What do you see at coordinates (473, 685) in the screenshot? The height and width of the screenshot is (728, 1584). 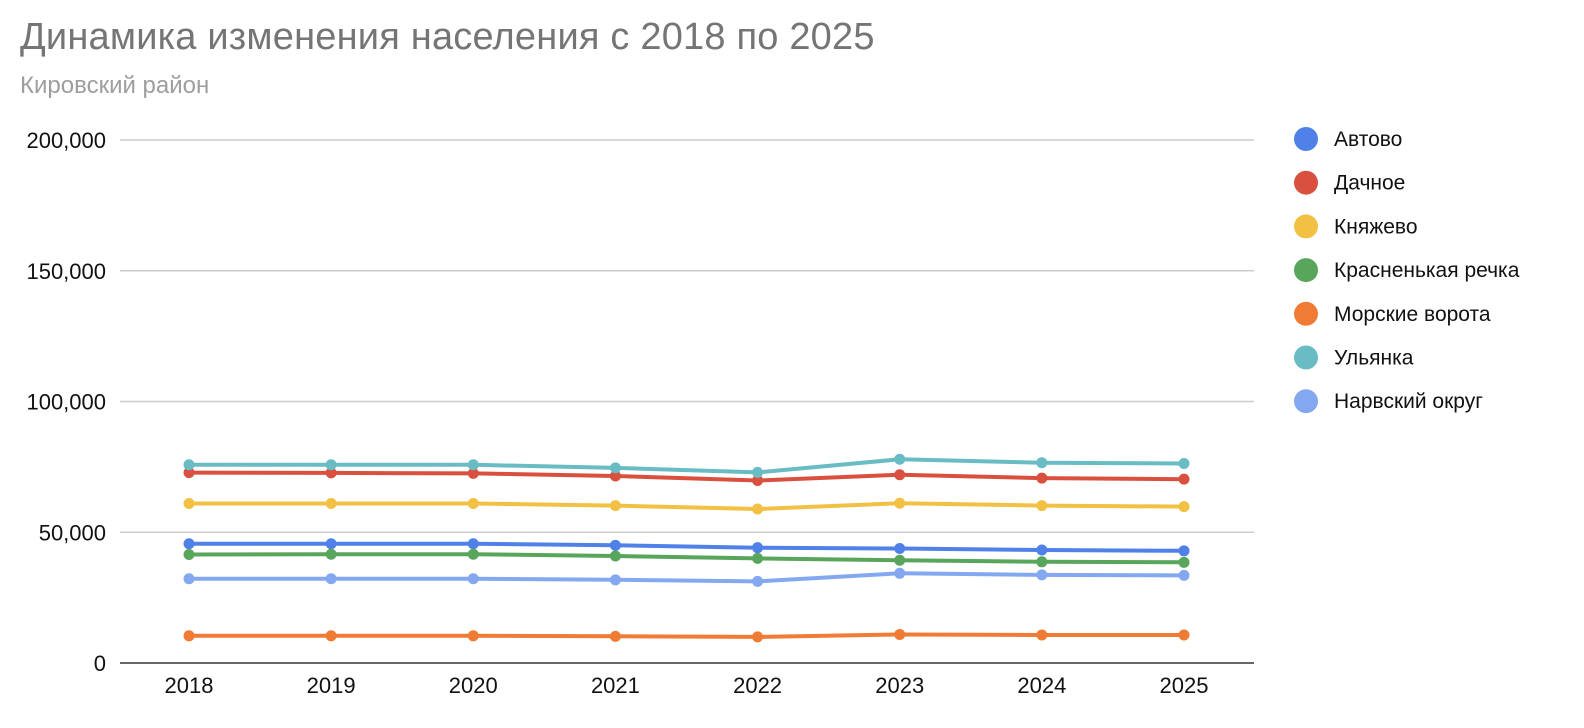 I see `x-tick-label: 2020` at bounding box center [473, 685].